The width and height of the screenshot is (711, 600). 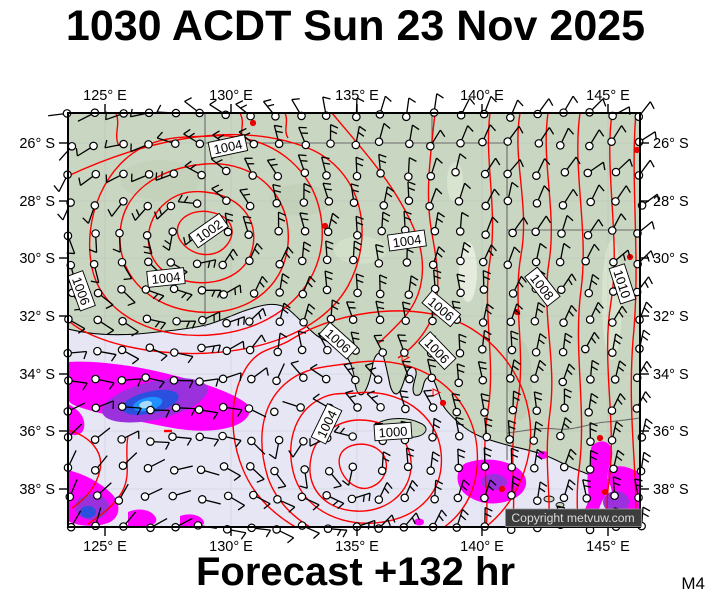 What do you see at coordinates (37, 375) in the screenshot?
I see `lat-label-left: 34° S` at bounding box center [37, 375].